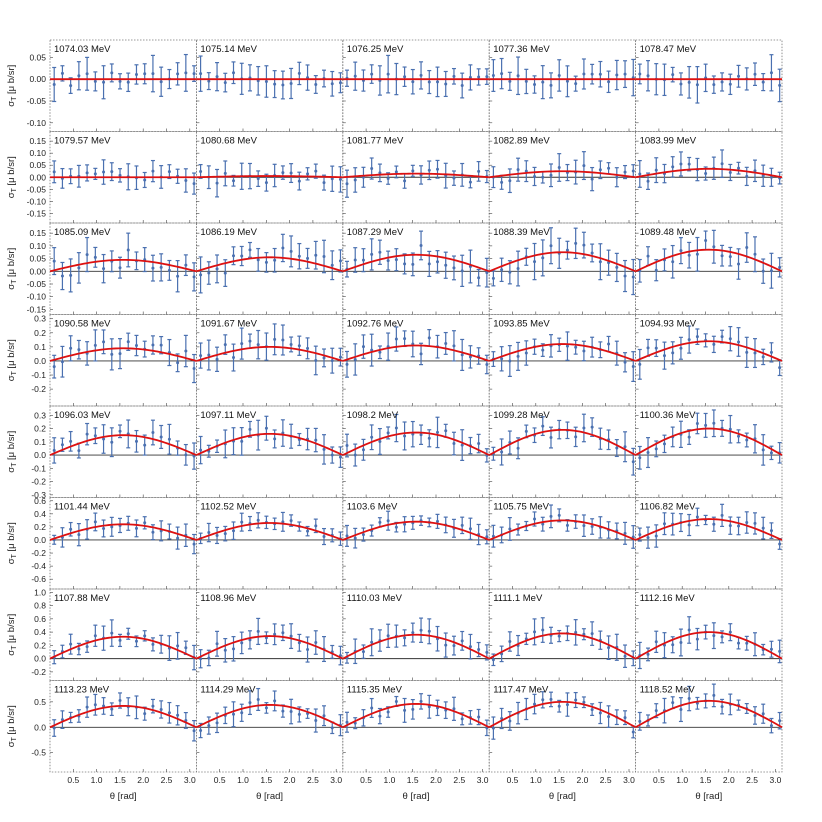 The height and width of the screenshot is (822, 822). What do you see at coordinates (366, 780) in the screenshot?
I see `x-tick-label: 0.5` at bounding box center [366, 780].